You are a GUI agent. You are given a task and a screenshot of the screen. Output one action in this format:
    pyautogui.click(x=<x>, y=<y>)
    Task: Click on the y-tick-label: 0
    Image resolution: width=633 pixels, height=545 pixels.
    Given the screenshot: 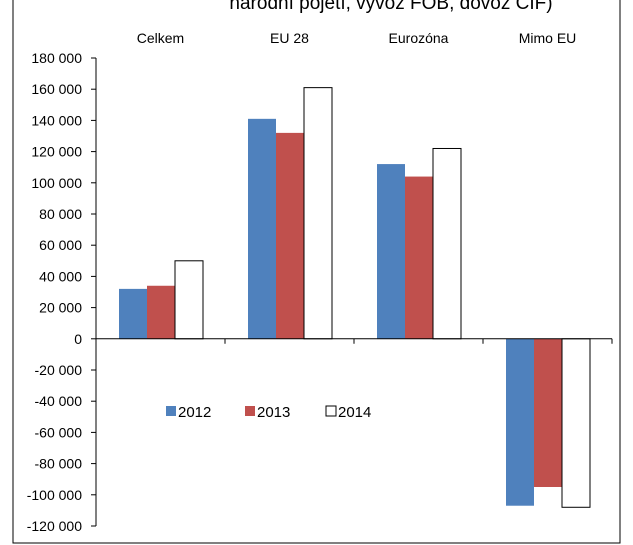 What is the action you would take?
    pyautogui.click(x=78, y=339)
    